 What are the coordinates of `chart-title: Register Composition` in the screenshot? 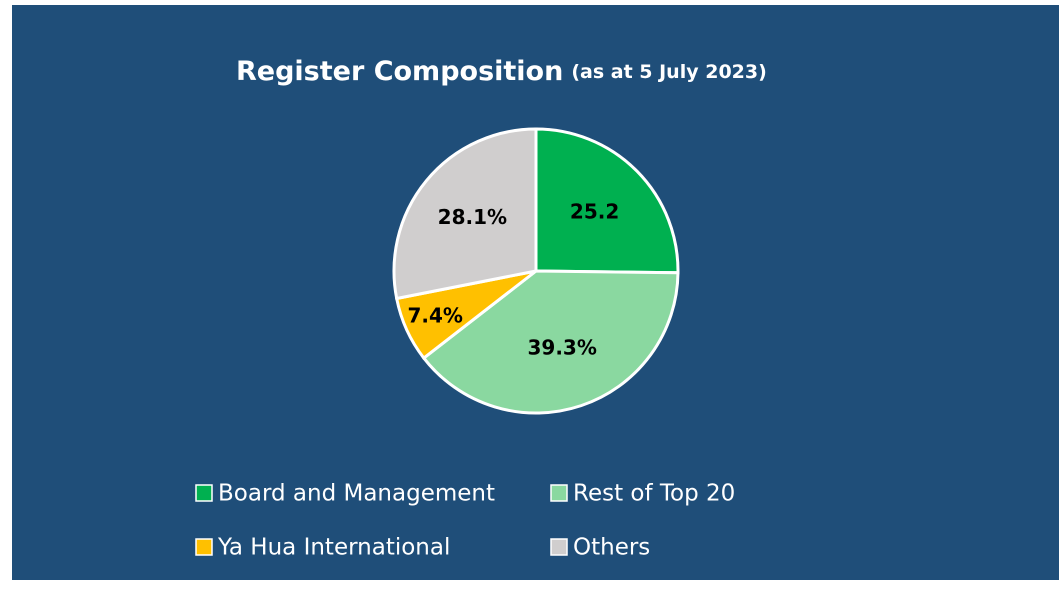 It's located at (399, 71).